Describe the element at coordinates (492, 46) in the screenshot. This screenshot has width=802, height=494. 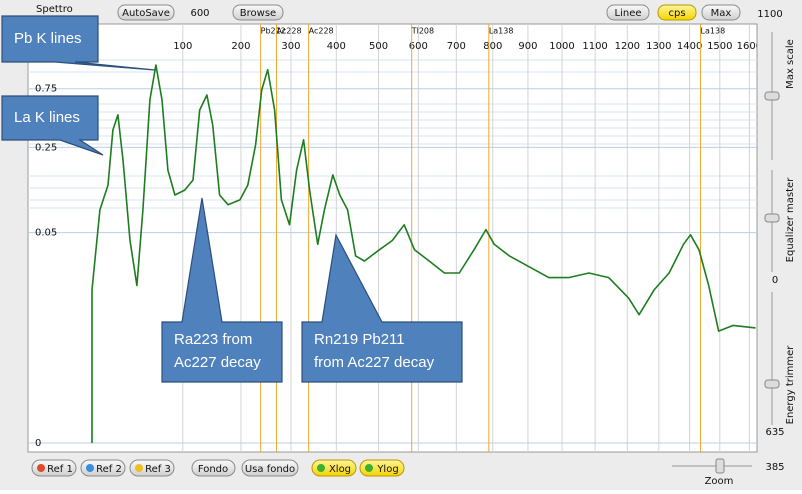
I see `x-tick-label: 800` at that location.